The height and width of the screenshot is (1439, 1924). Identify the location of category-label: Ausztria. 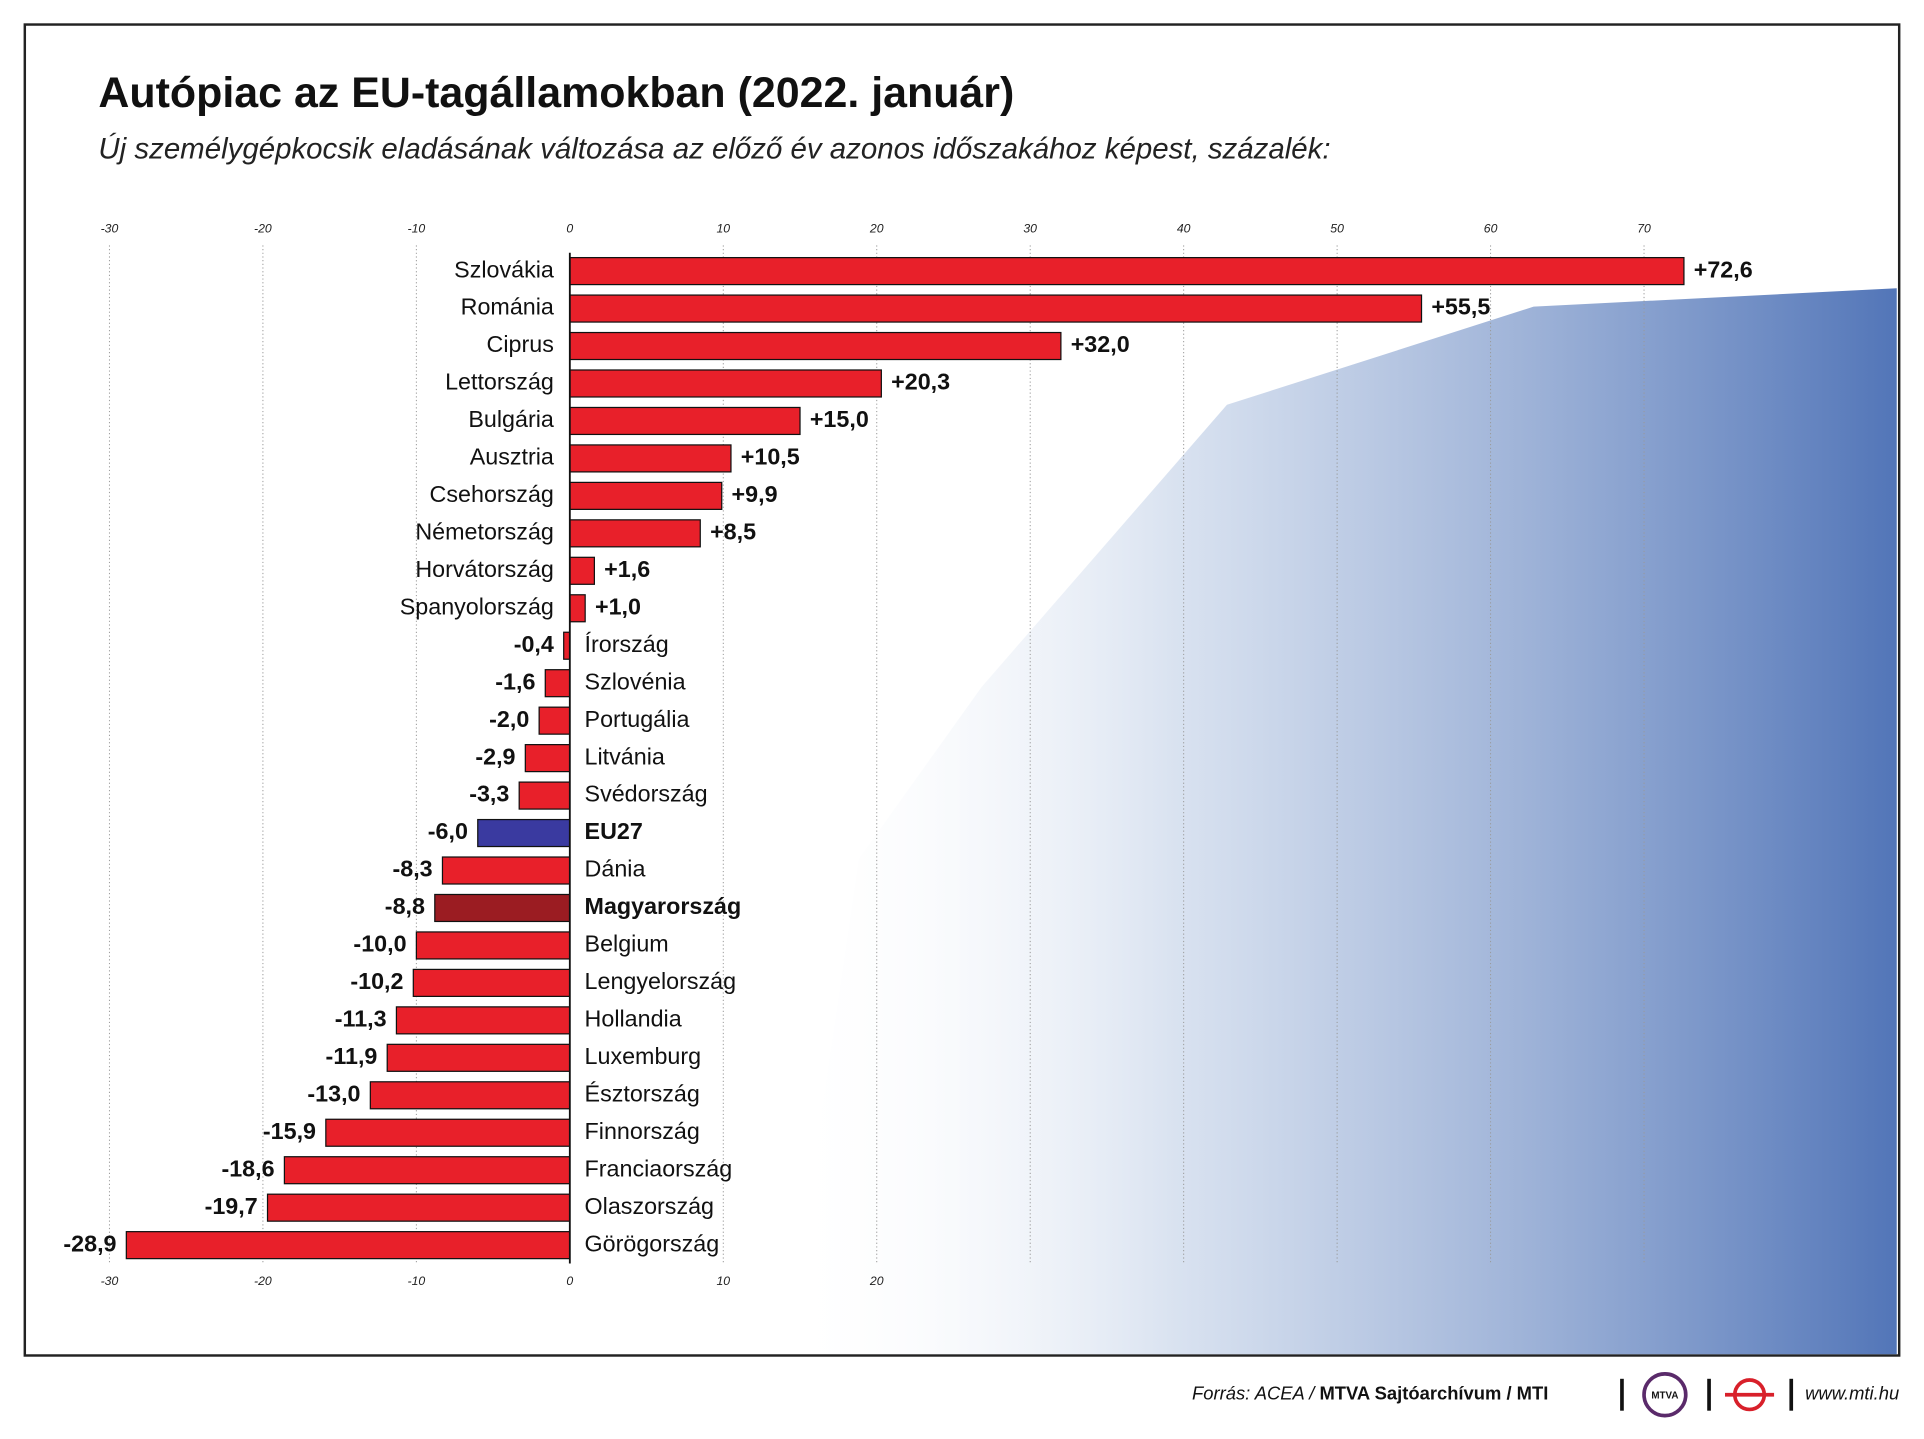
(512, 457).